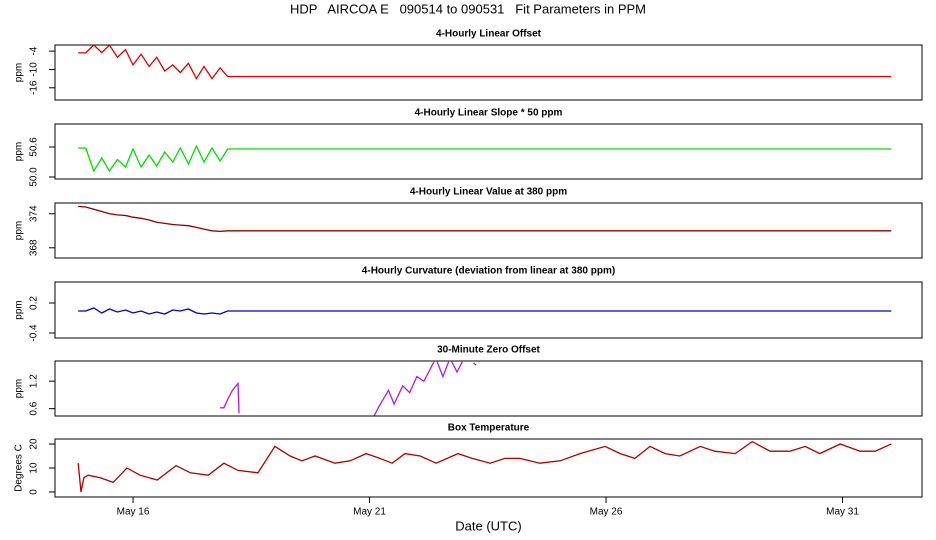  What do you see at coordinates (133, 512) in the screenshot?
I see `x-tick-label: May 16` at bounding box center [133, 512].